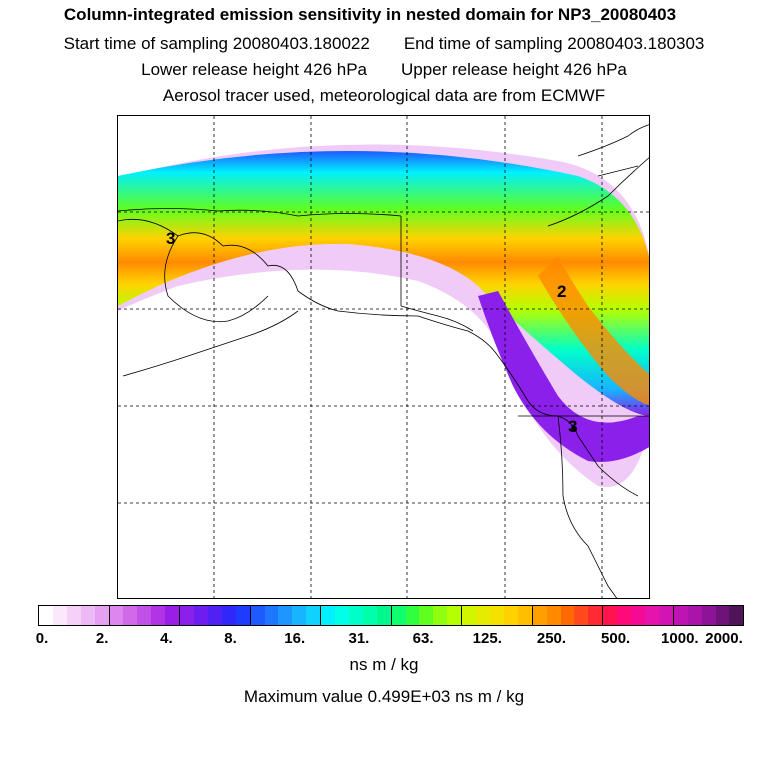 This screenshot has height=768, width=768. I want to click on lower-release-label: Lower release height 426 hPa, so click(254, 69).